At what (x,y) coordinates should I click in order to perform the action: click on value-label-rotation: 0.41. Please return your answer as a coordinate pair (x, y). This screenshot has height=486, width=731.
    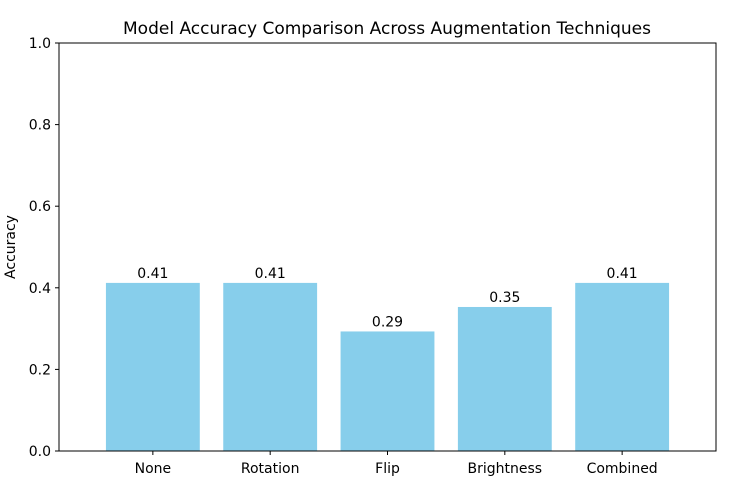
    Looking at the image, I should click on (270, 274).